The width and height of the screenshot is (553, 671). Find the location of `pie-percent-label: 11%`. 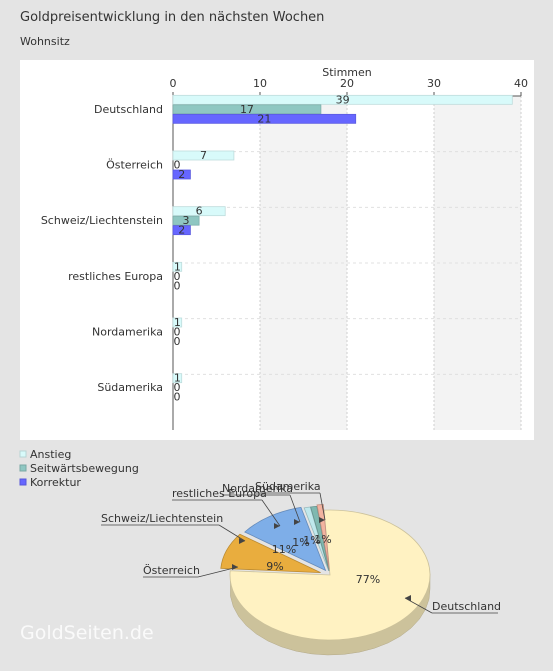

pie-percent-label: 11% is located at coordinates (284, 549).